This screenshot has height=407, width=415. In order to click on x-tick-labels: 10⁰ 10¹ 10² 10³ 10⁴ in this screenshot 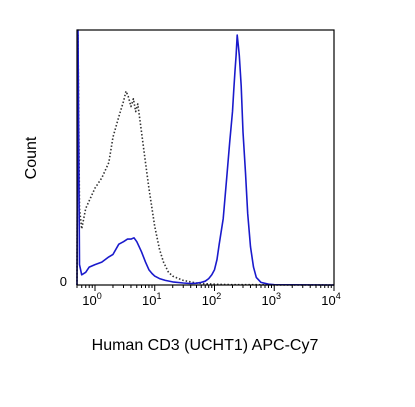, I will do `click(211, 299)`.